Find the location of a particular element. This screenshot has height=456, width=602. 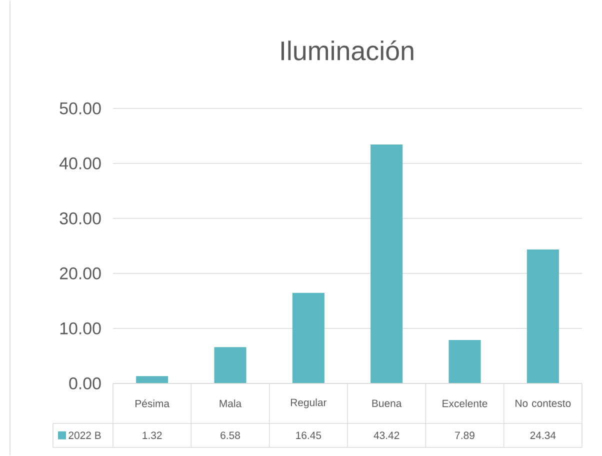

y-tick-label: 30.00 is located at coordinates (80, 218).